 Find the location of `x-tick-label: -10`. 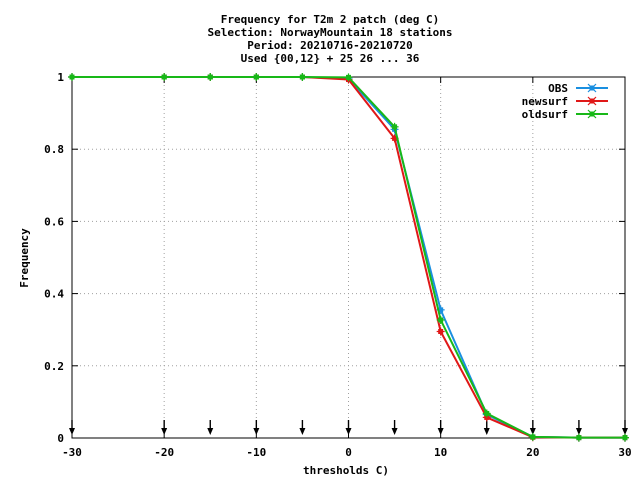

x-tick-label: -10 is located at coordinates (256, 452).